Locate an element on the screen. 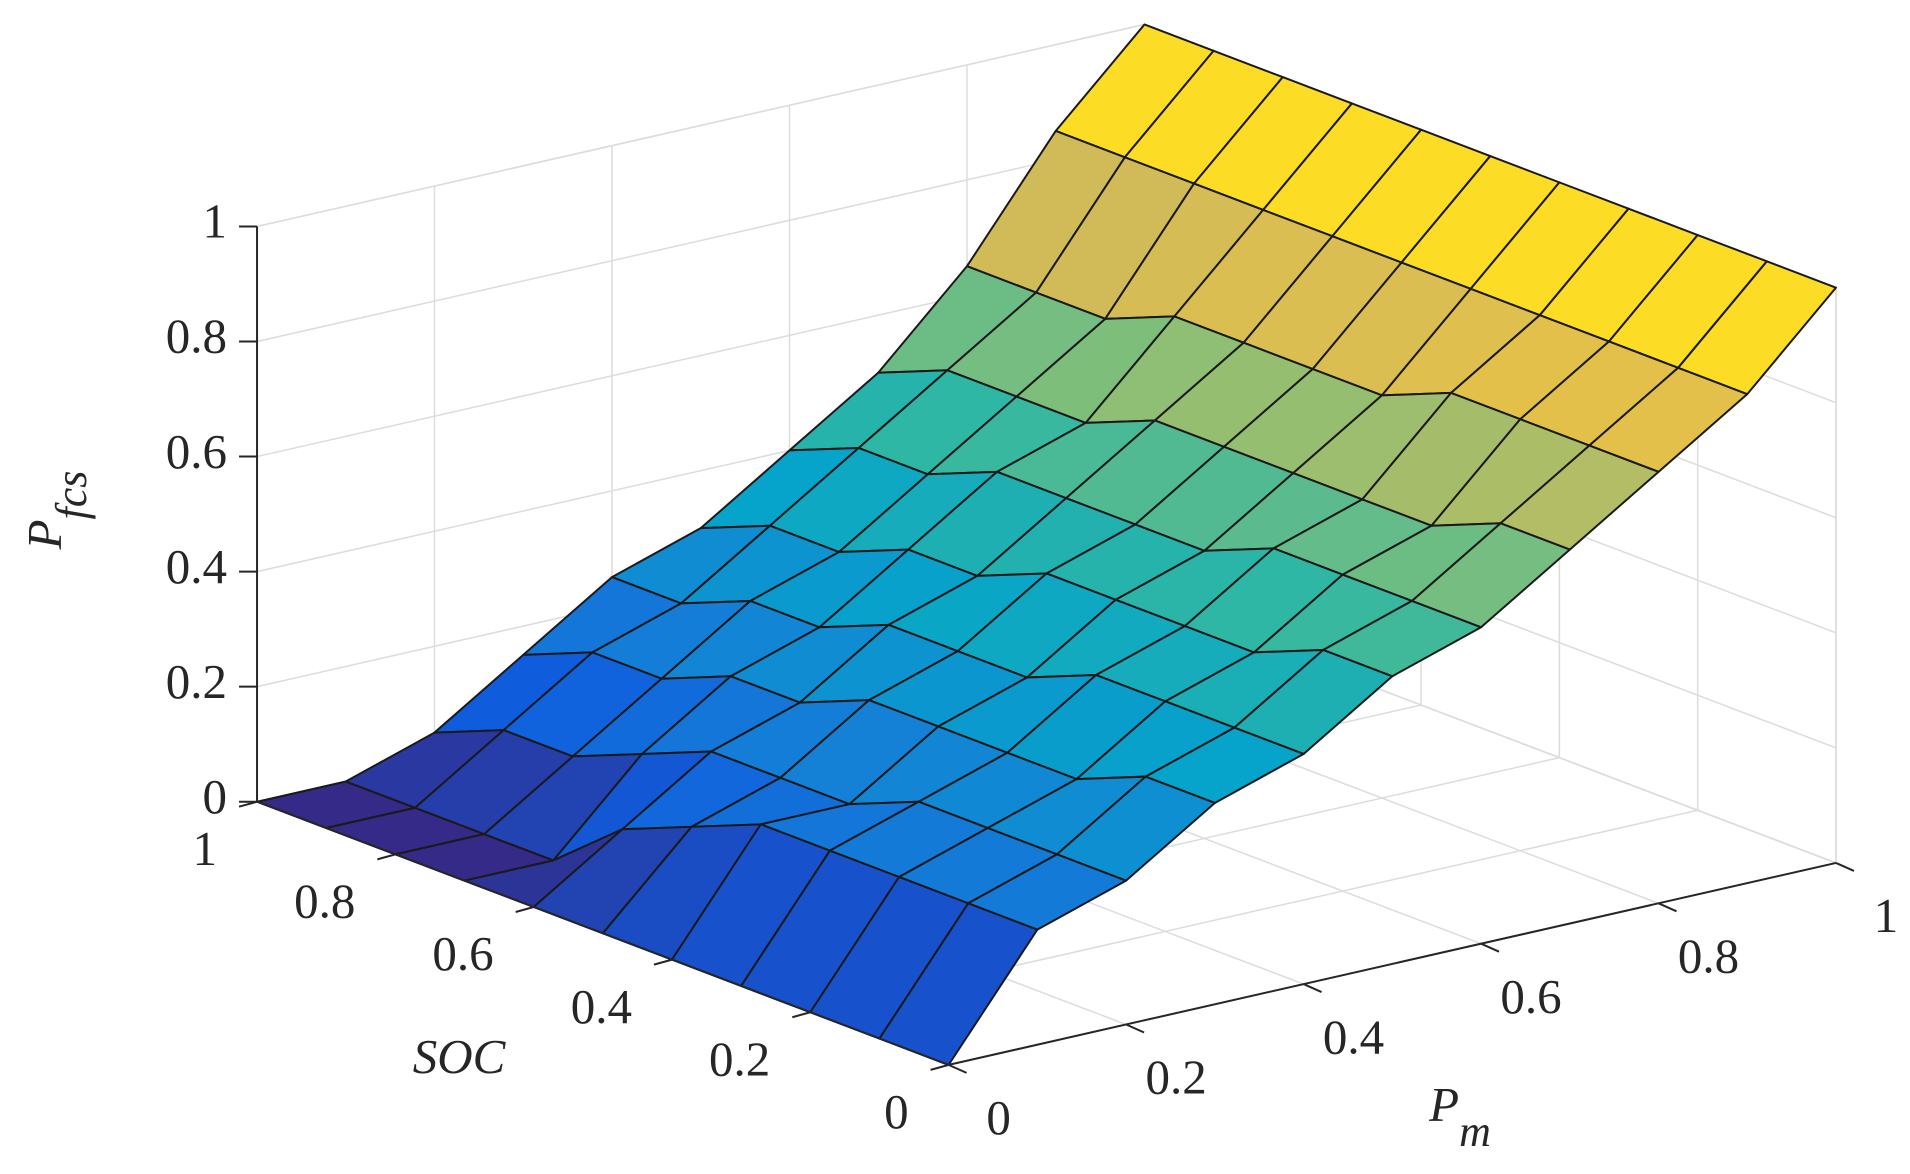 This screenshot has height=1174, width=1910. x-axis-label-main: P is located at coordinates (1443, 1104).